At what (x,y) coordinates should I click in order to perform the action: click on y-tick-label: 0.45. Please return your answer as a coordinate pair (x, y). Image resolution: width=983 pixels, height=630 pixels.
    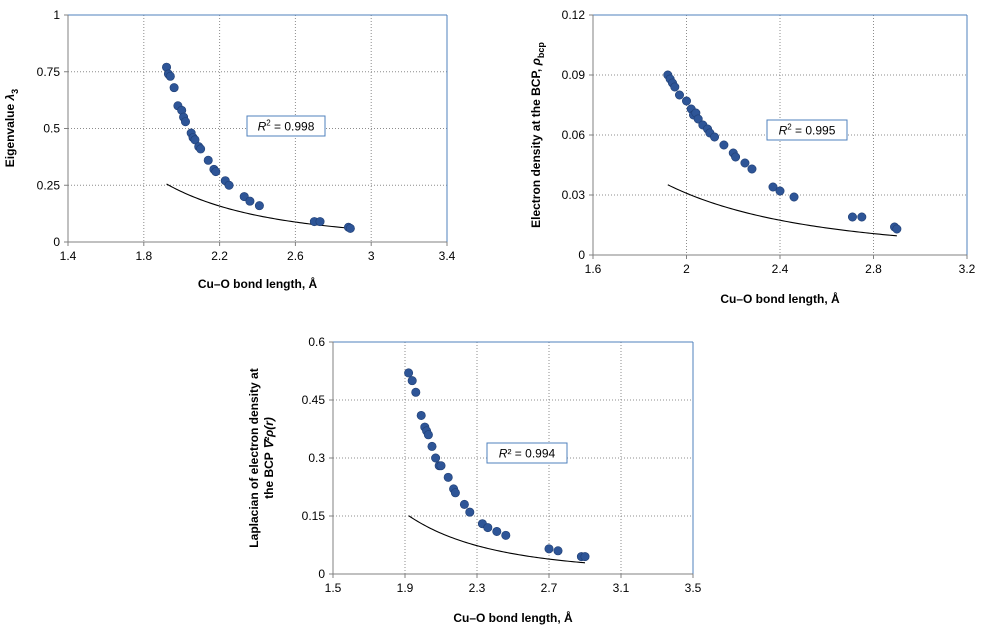
    Looking at the image, I should click on (314, 400).